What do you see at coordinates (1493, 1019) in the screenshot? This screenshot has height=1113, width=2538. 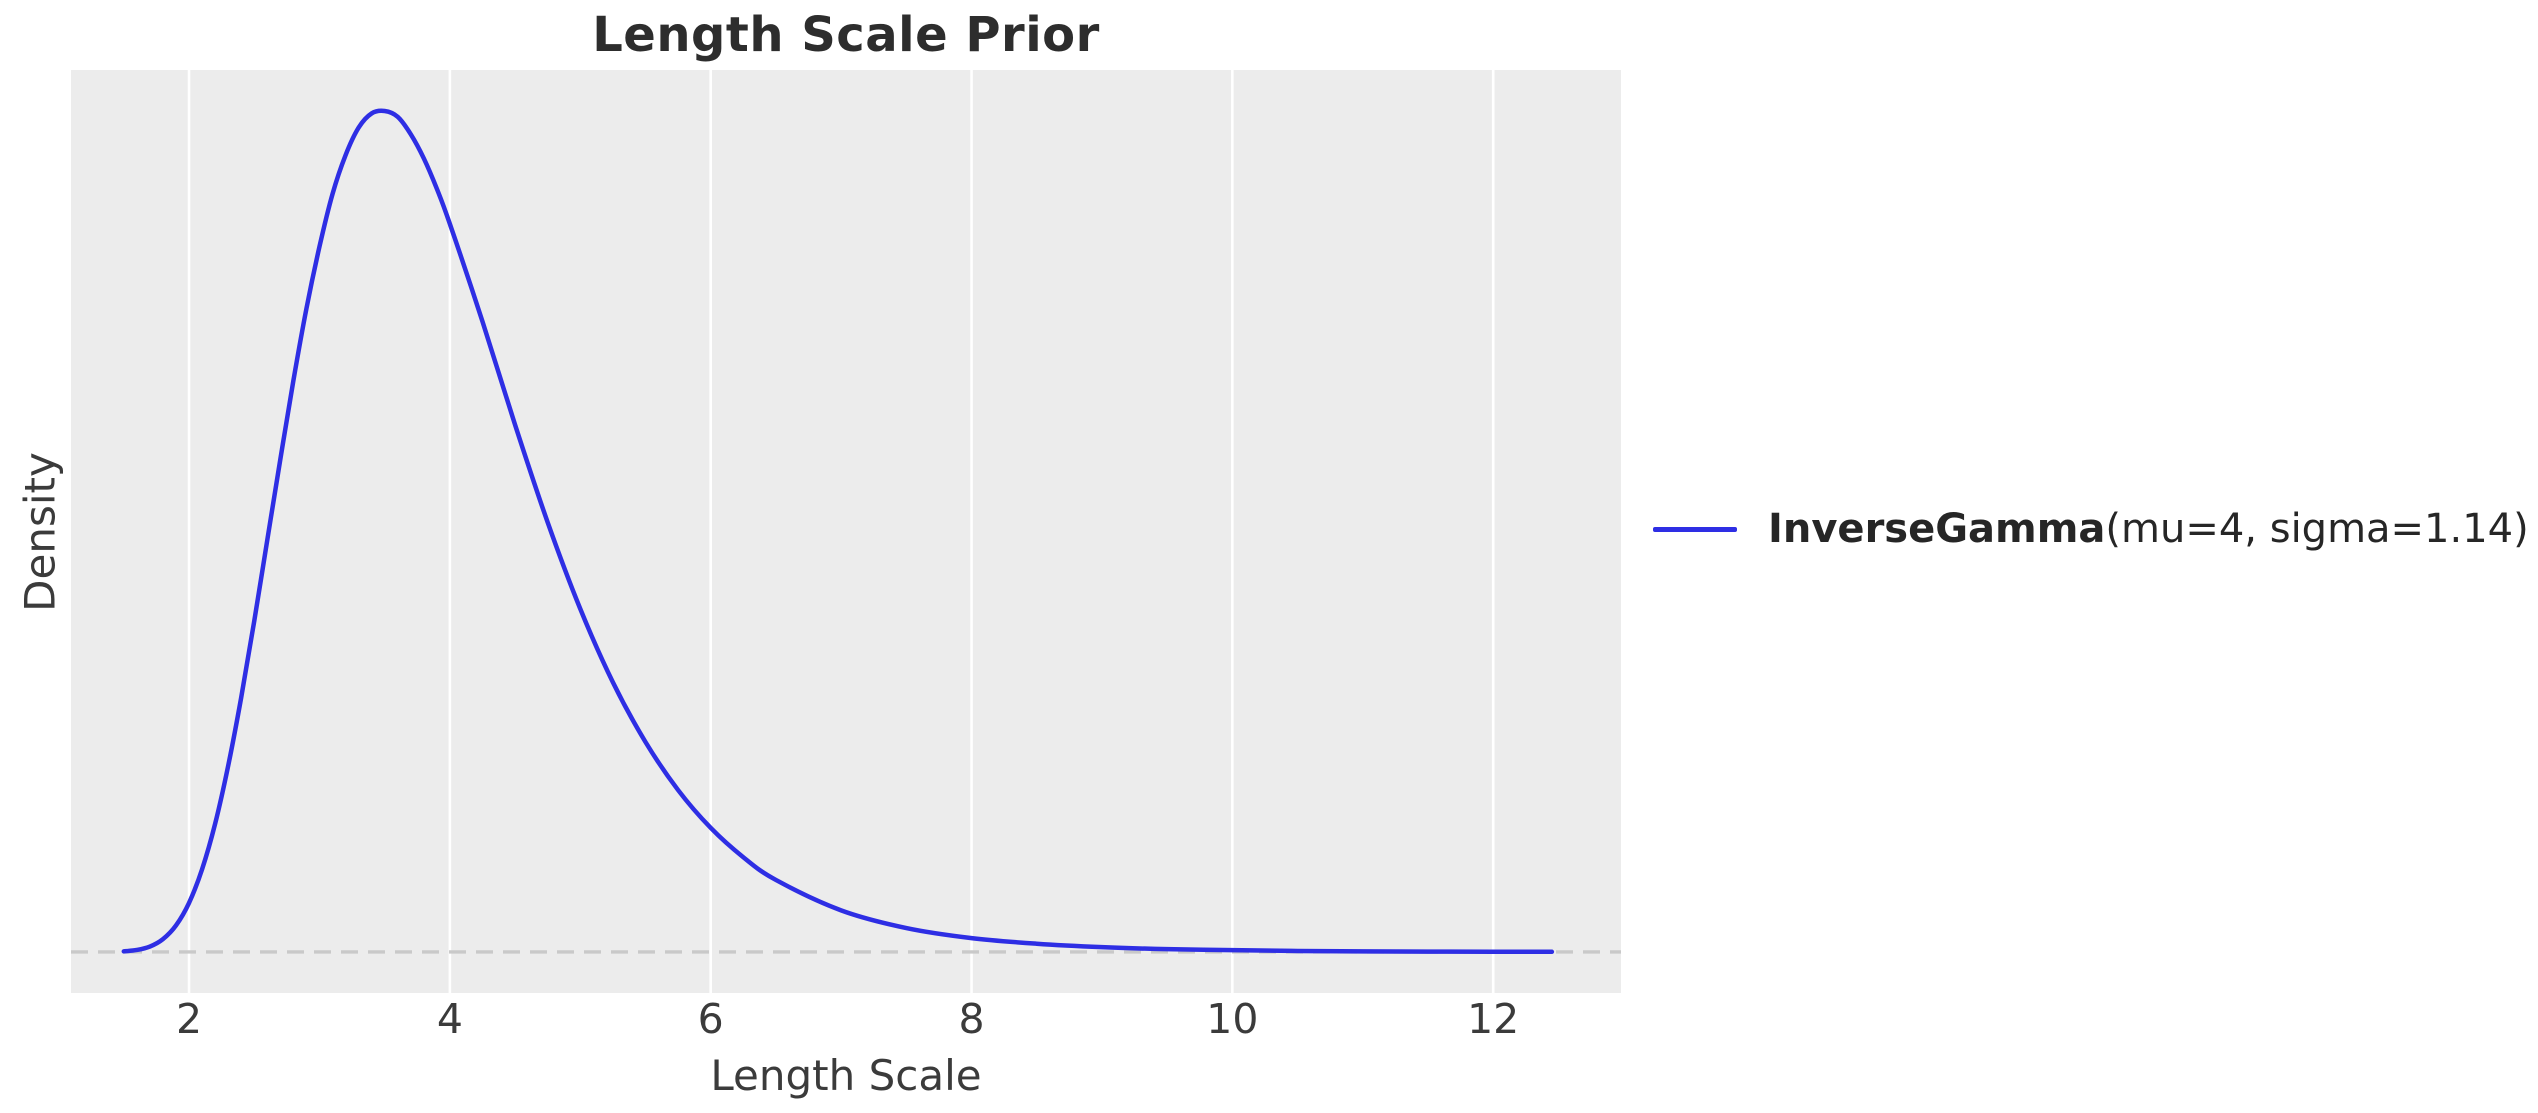 I see `x-tick-label: 12` at bounding box center [1493, 1019].